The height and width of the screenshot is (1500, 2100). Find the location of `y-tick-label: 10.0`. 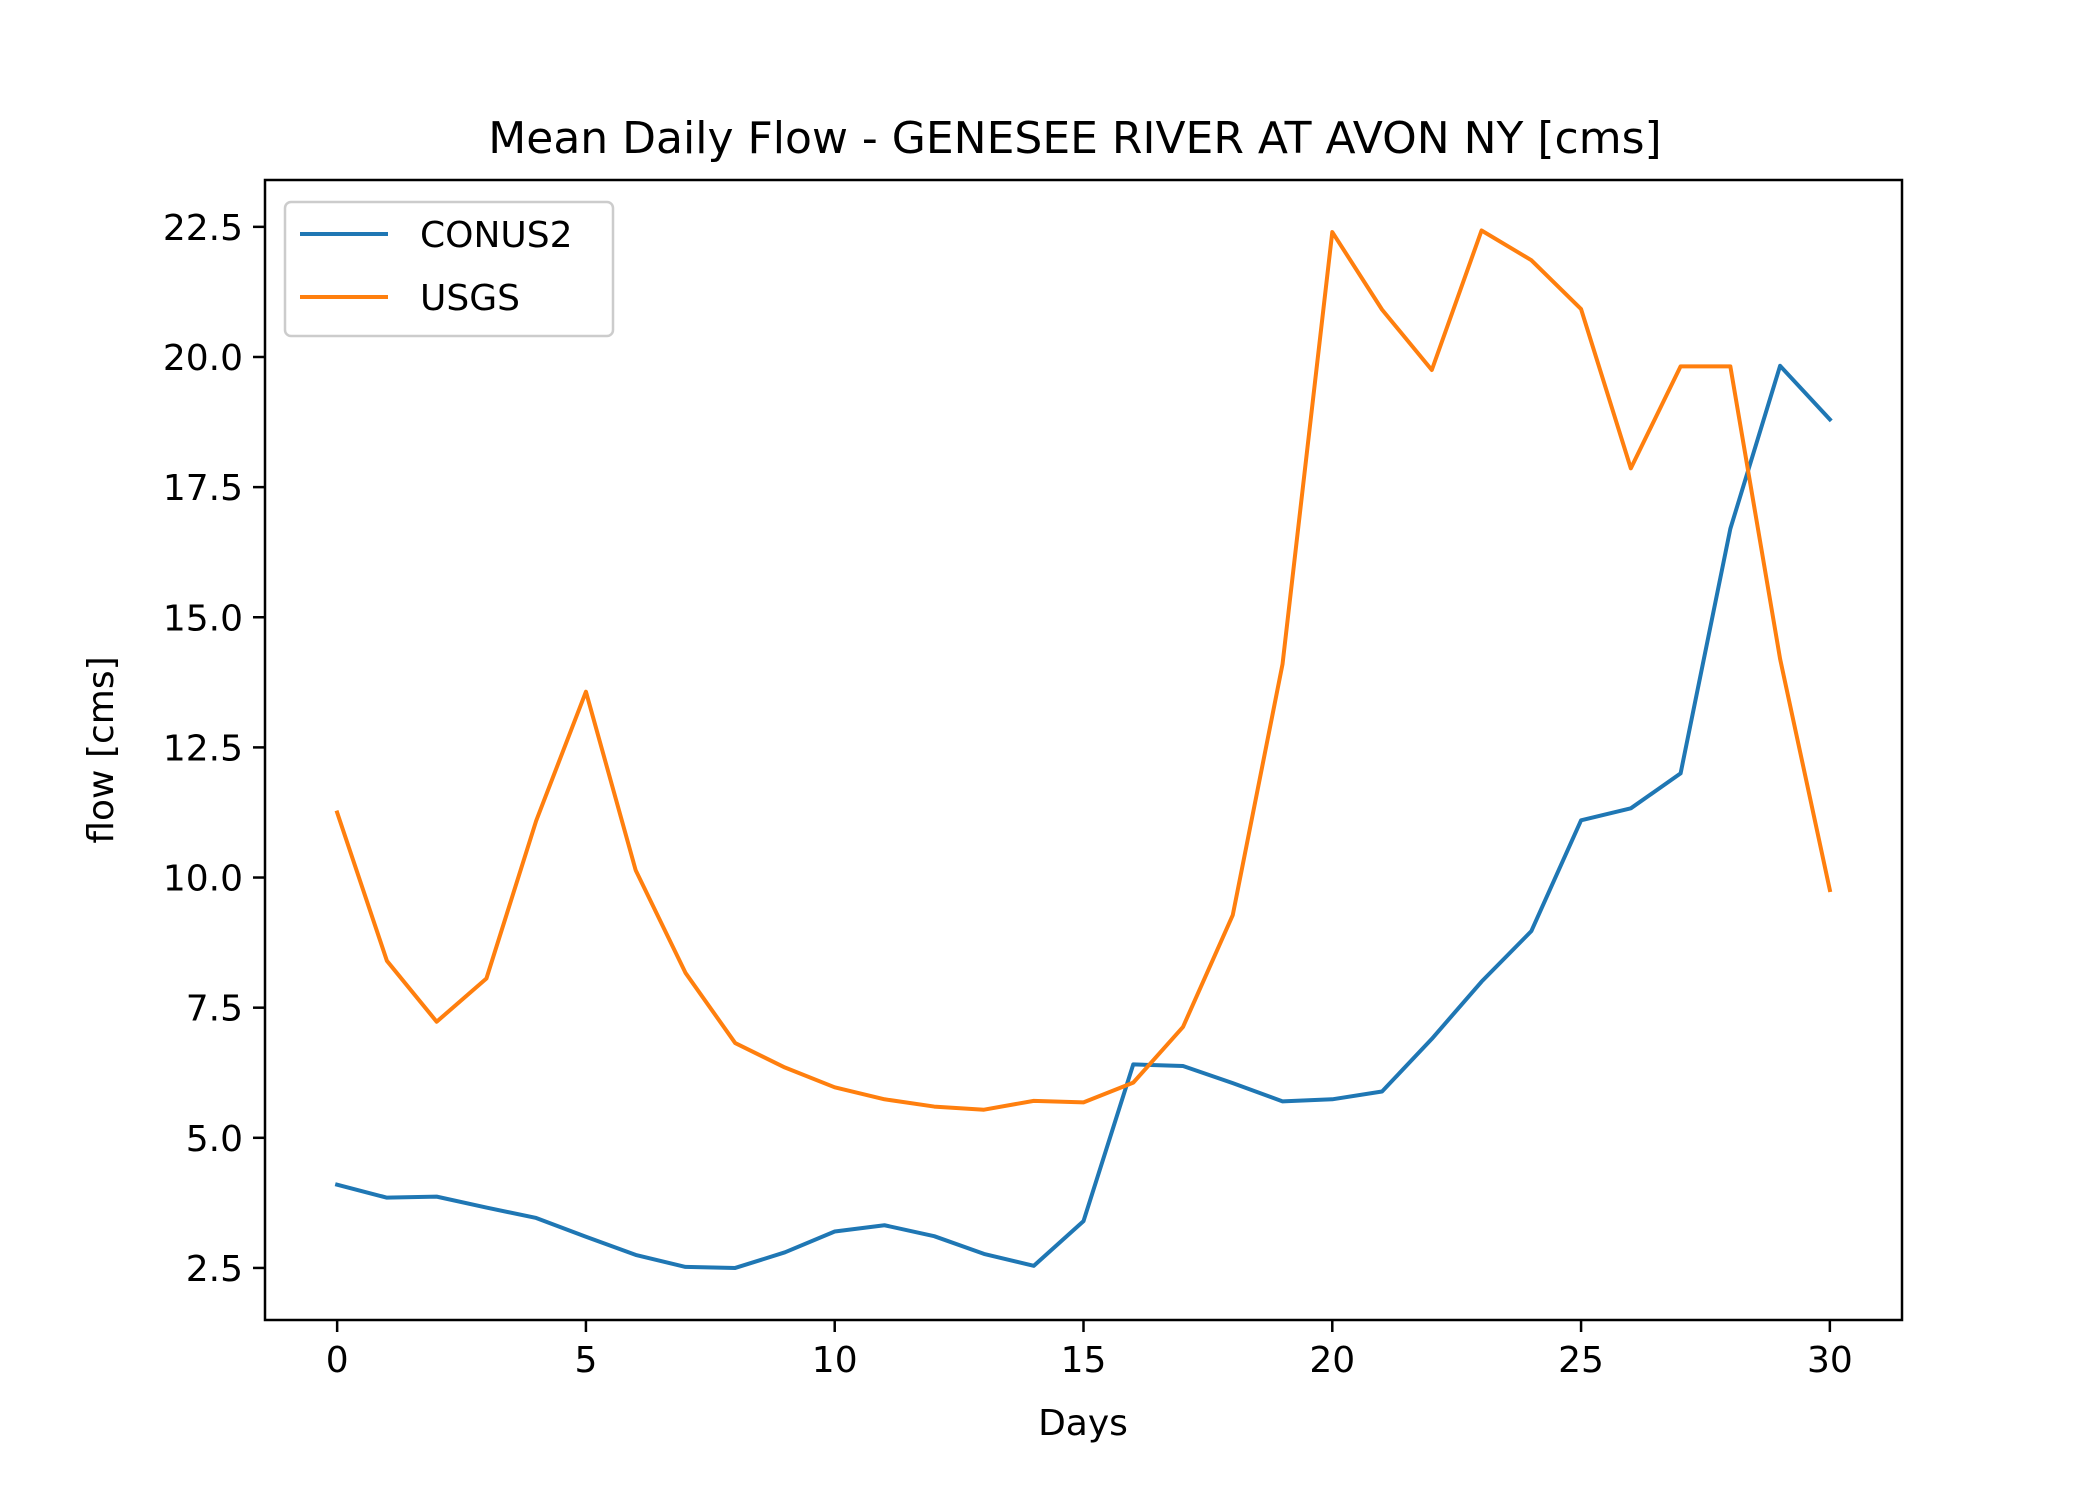

y-tick-label: 10.0 is located at coordinates (203, 879).